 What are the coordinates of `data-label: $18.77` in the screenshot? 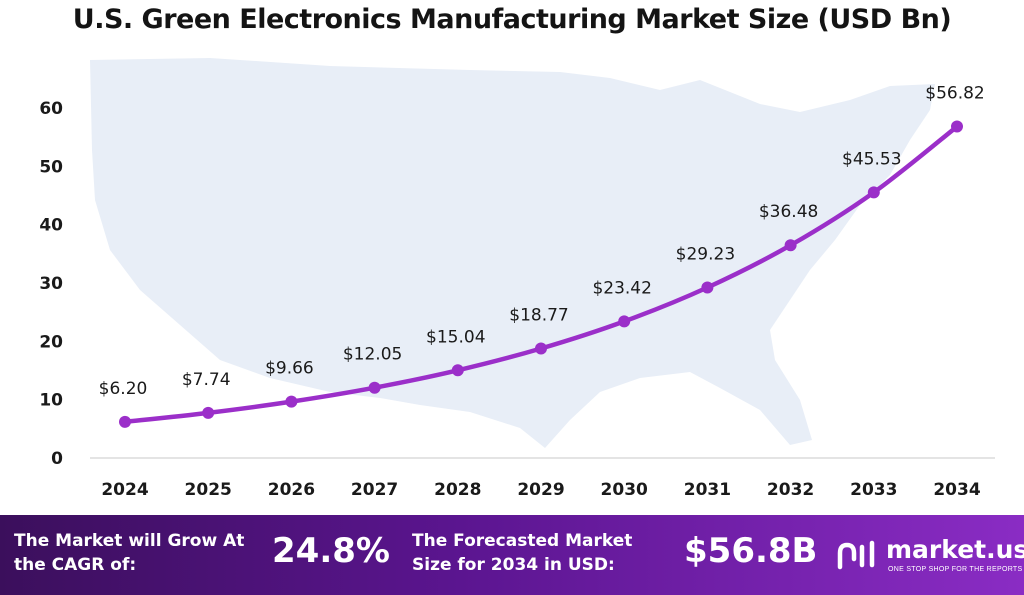 It's located at (538, 316).